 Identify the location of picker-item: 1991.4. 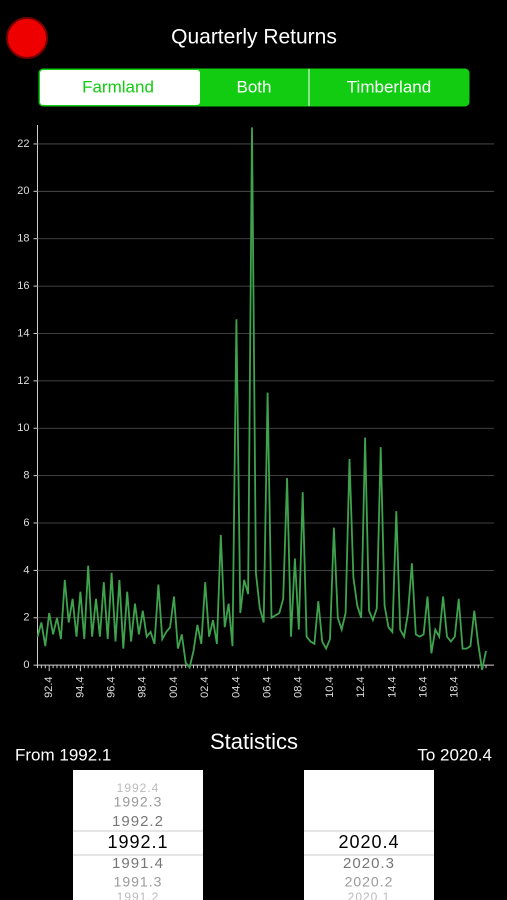
(138, 863).